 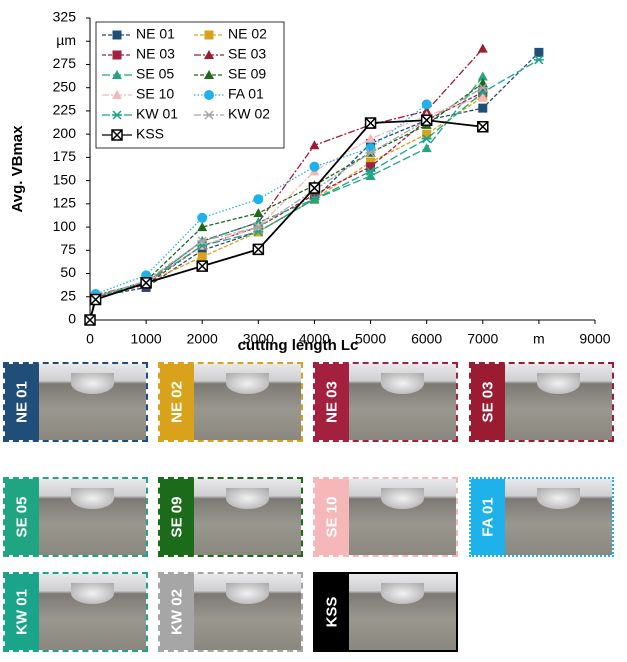 I want to click on legend-label: SE 09, so click(x=247, y=74).